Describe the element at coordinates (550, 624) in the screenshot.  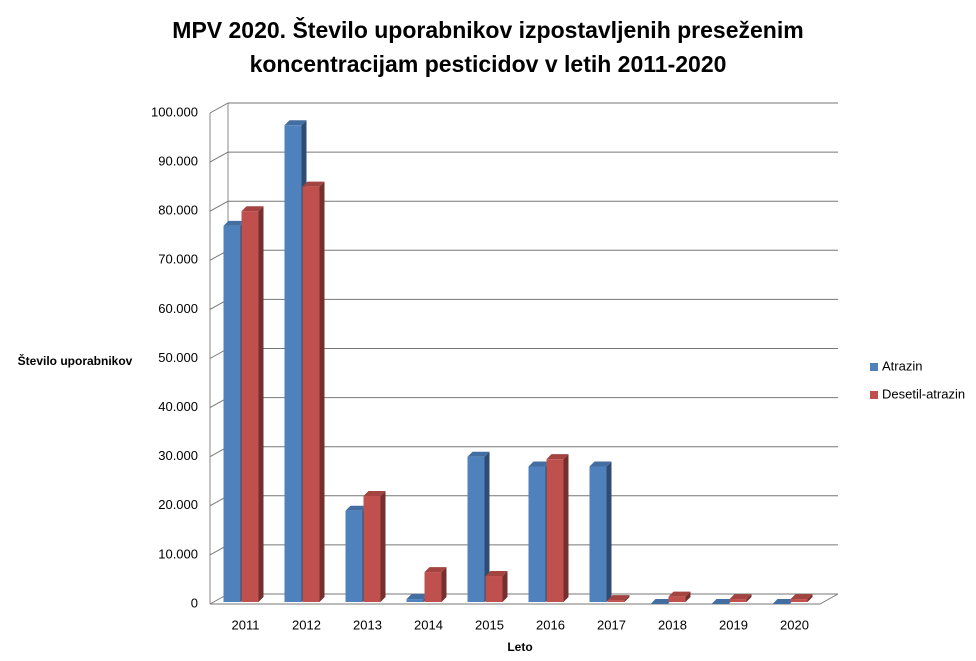
I see `x-tick-label: 2016` at that location.